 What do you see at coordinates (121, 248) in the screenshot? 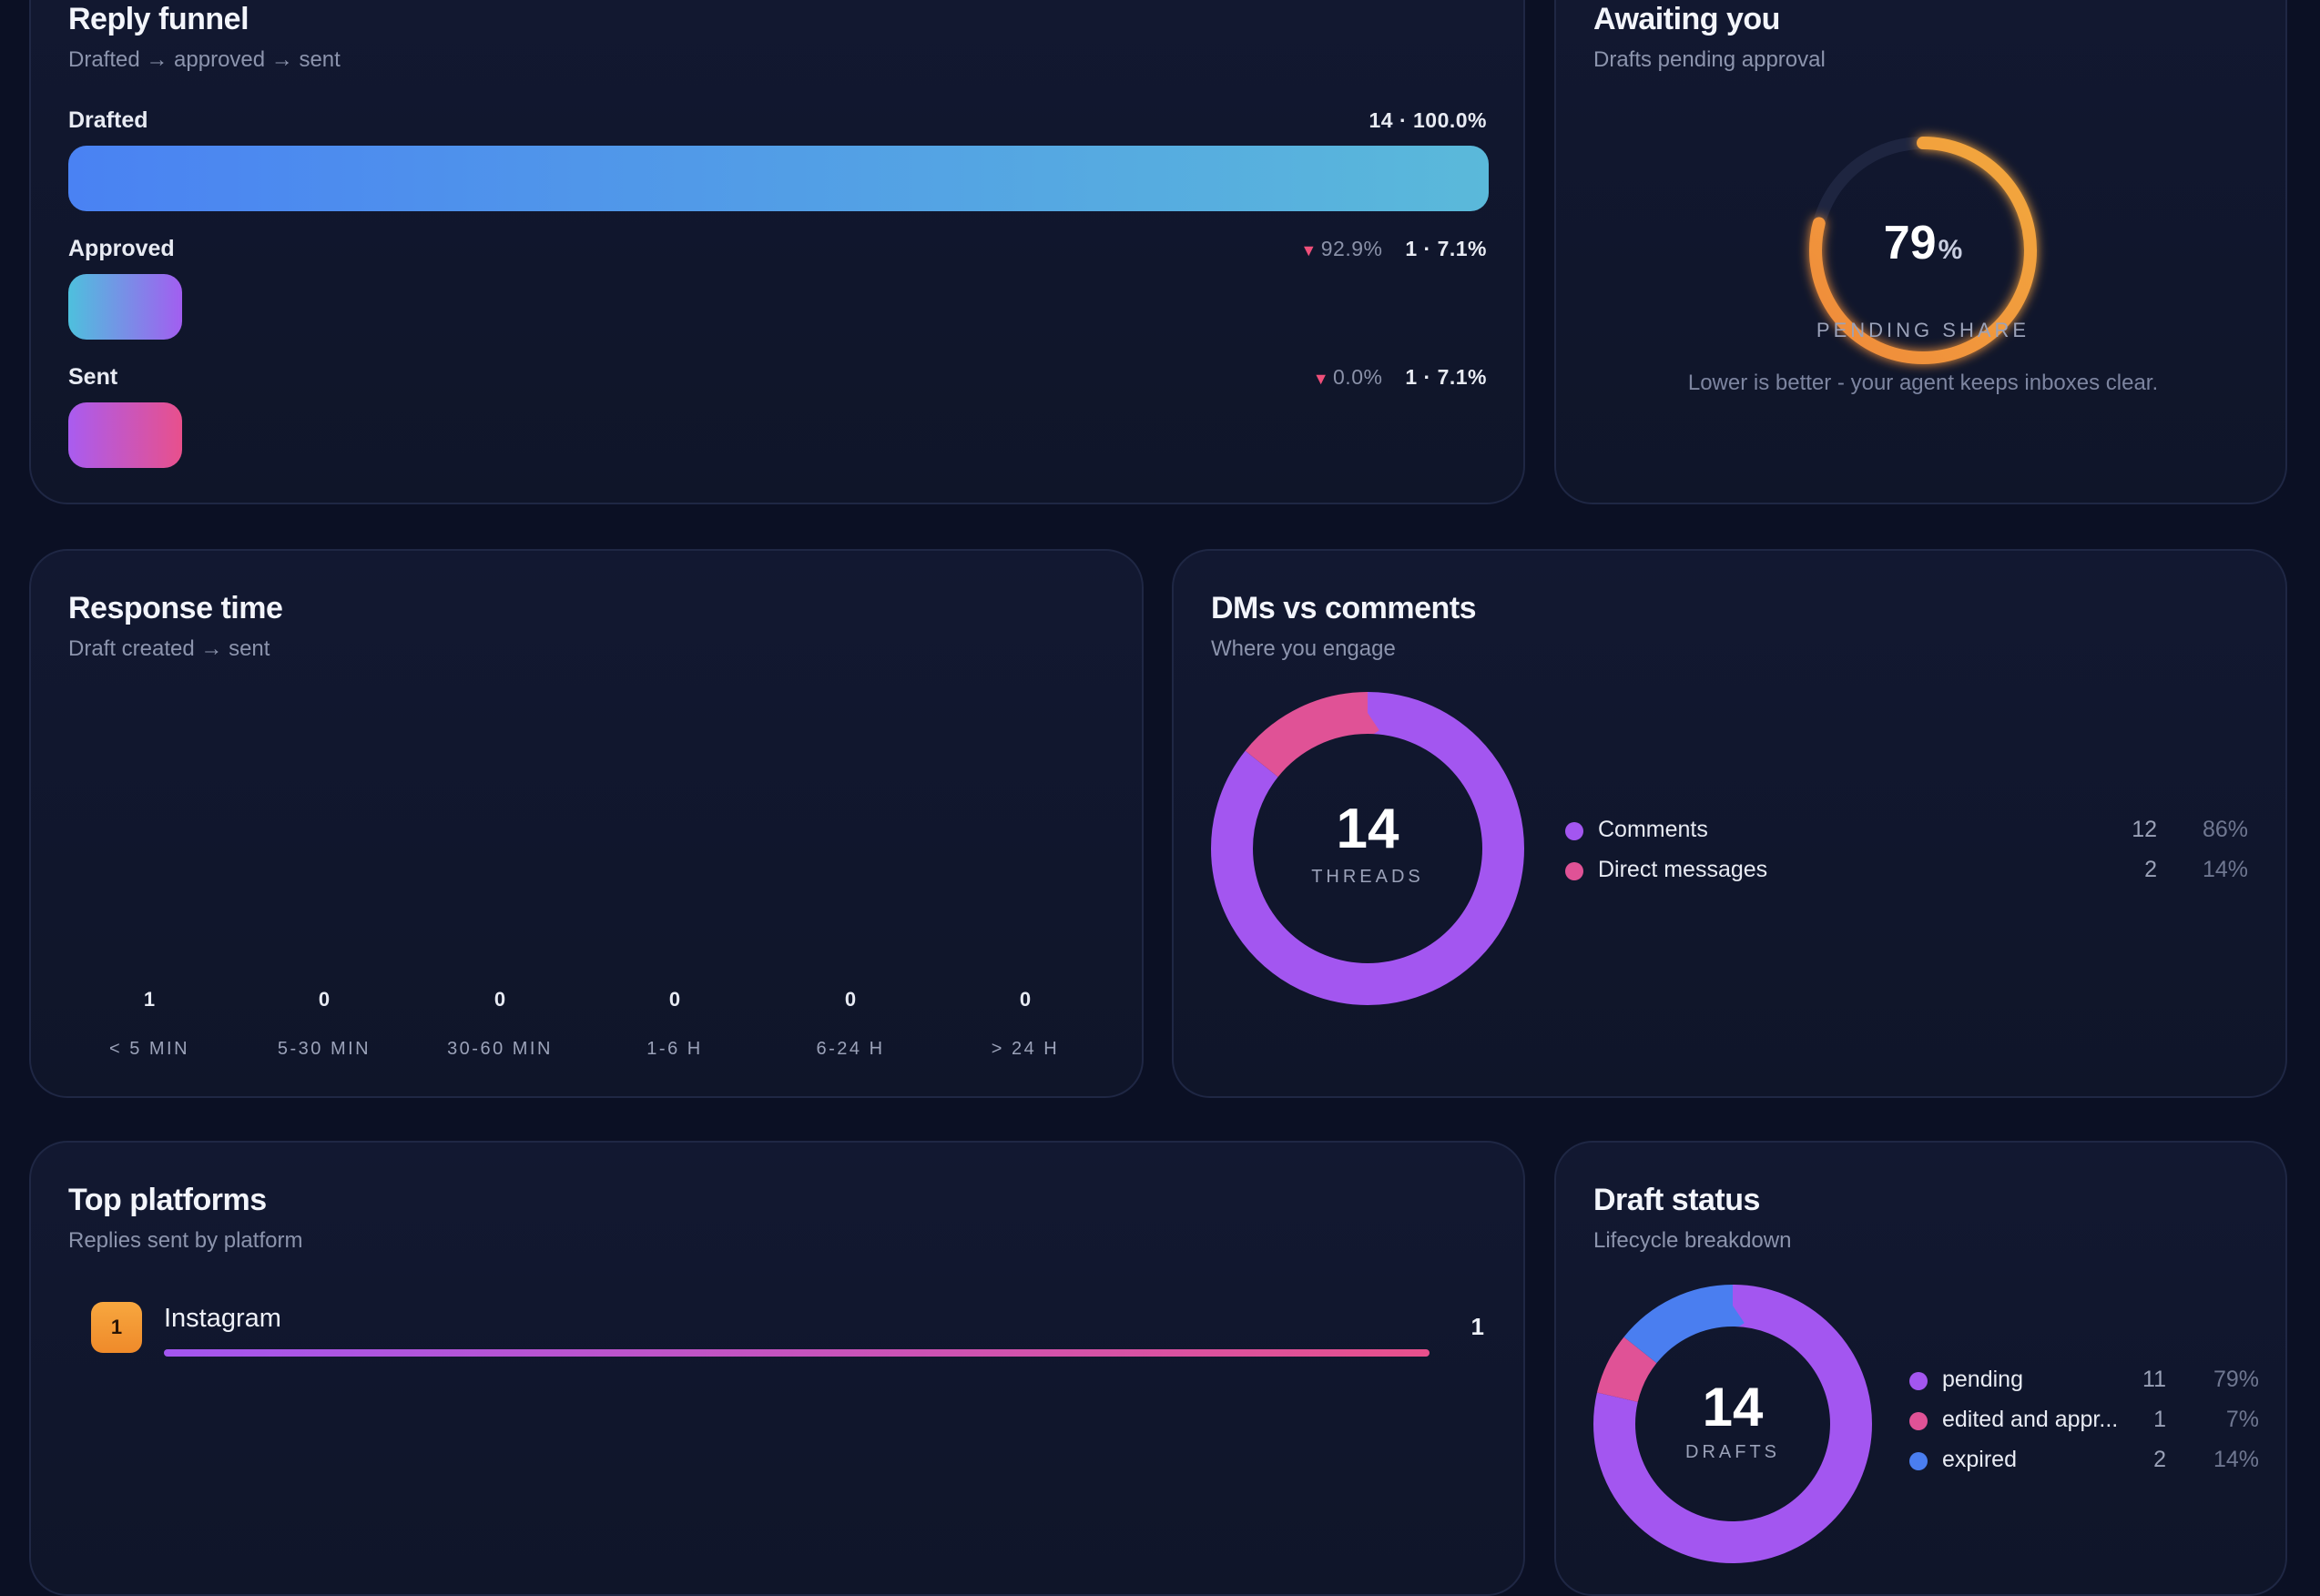
I see `funnel-stage-label: Approved` at bounding box center [121, 248].